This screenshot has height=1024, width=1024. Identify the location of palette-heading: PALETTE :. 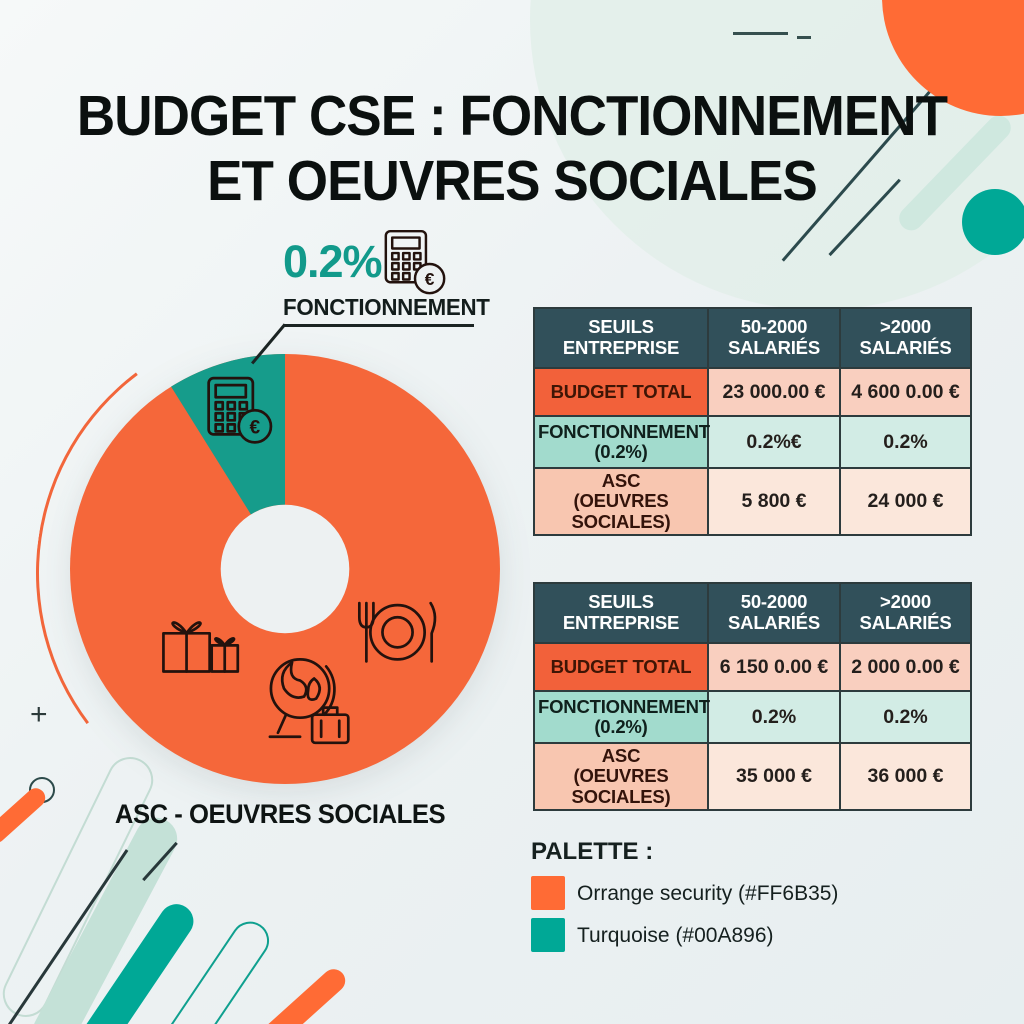
(592, 851).